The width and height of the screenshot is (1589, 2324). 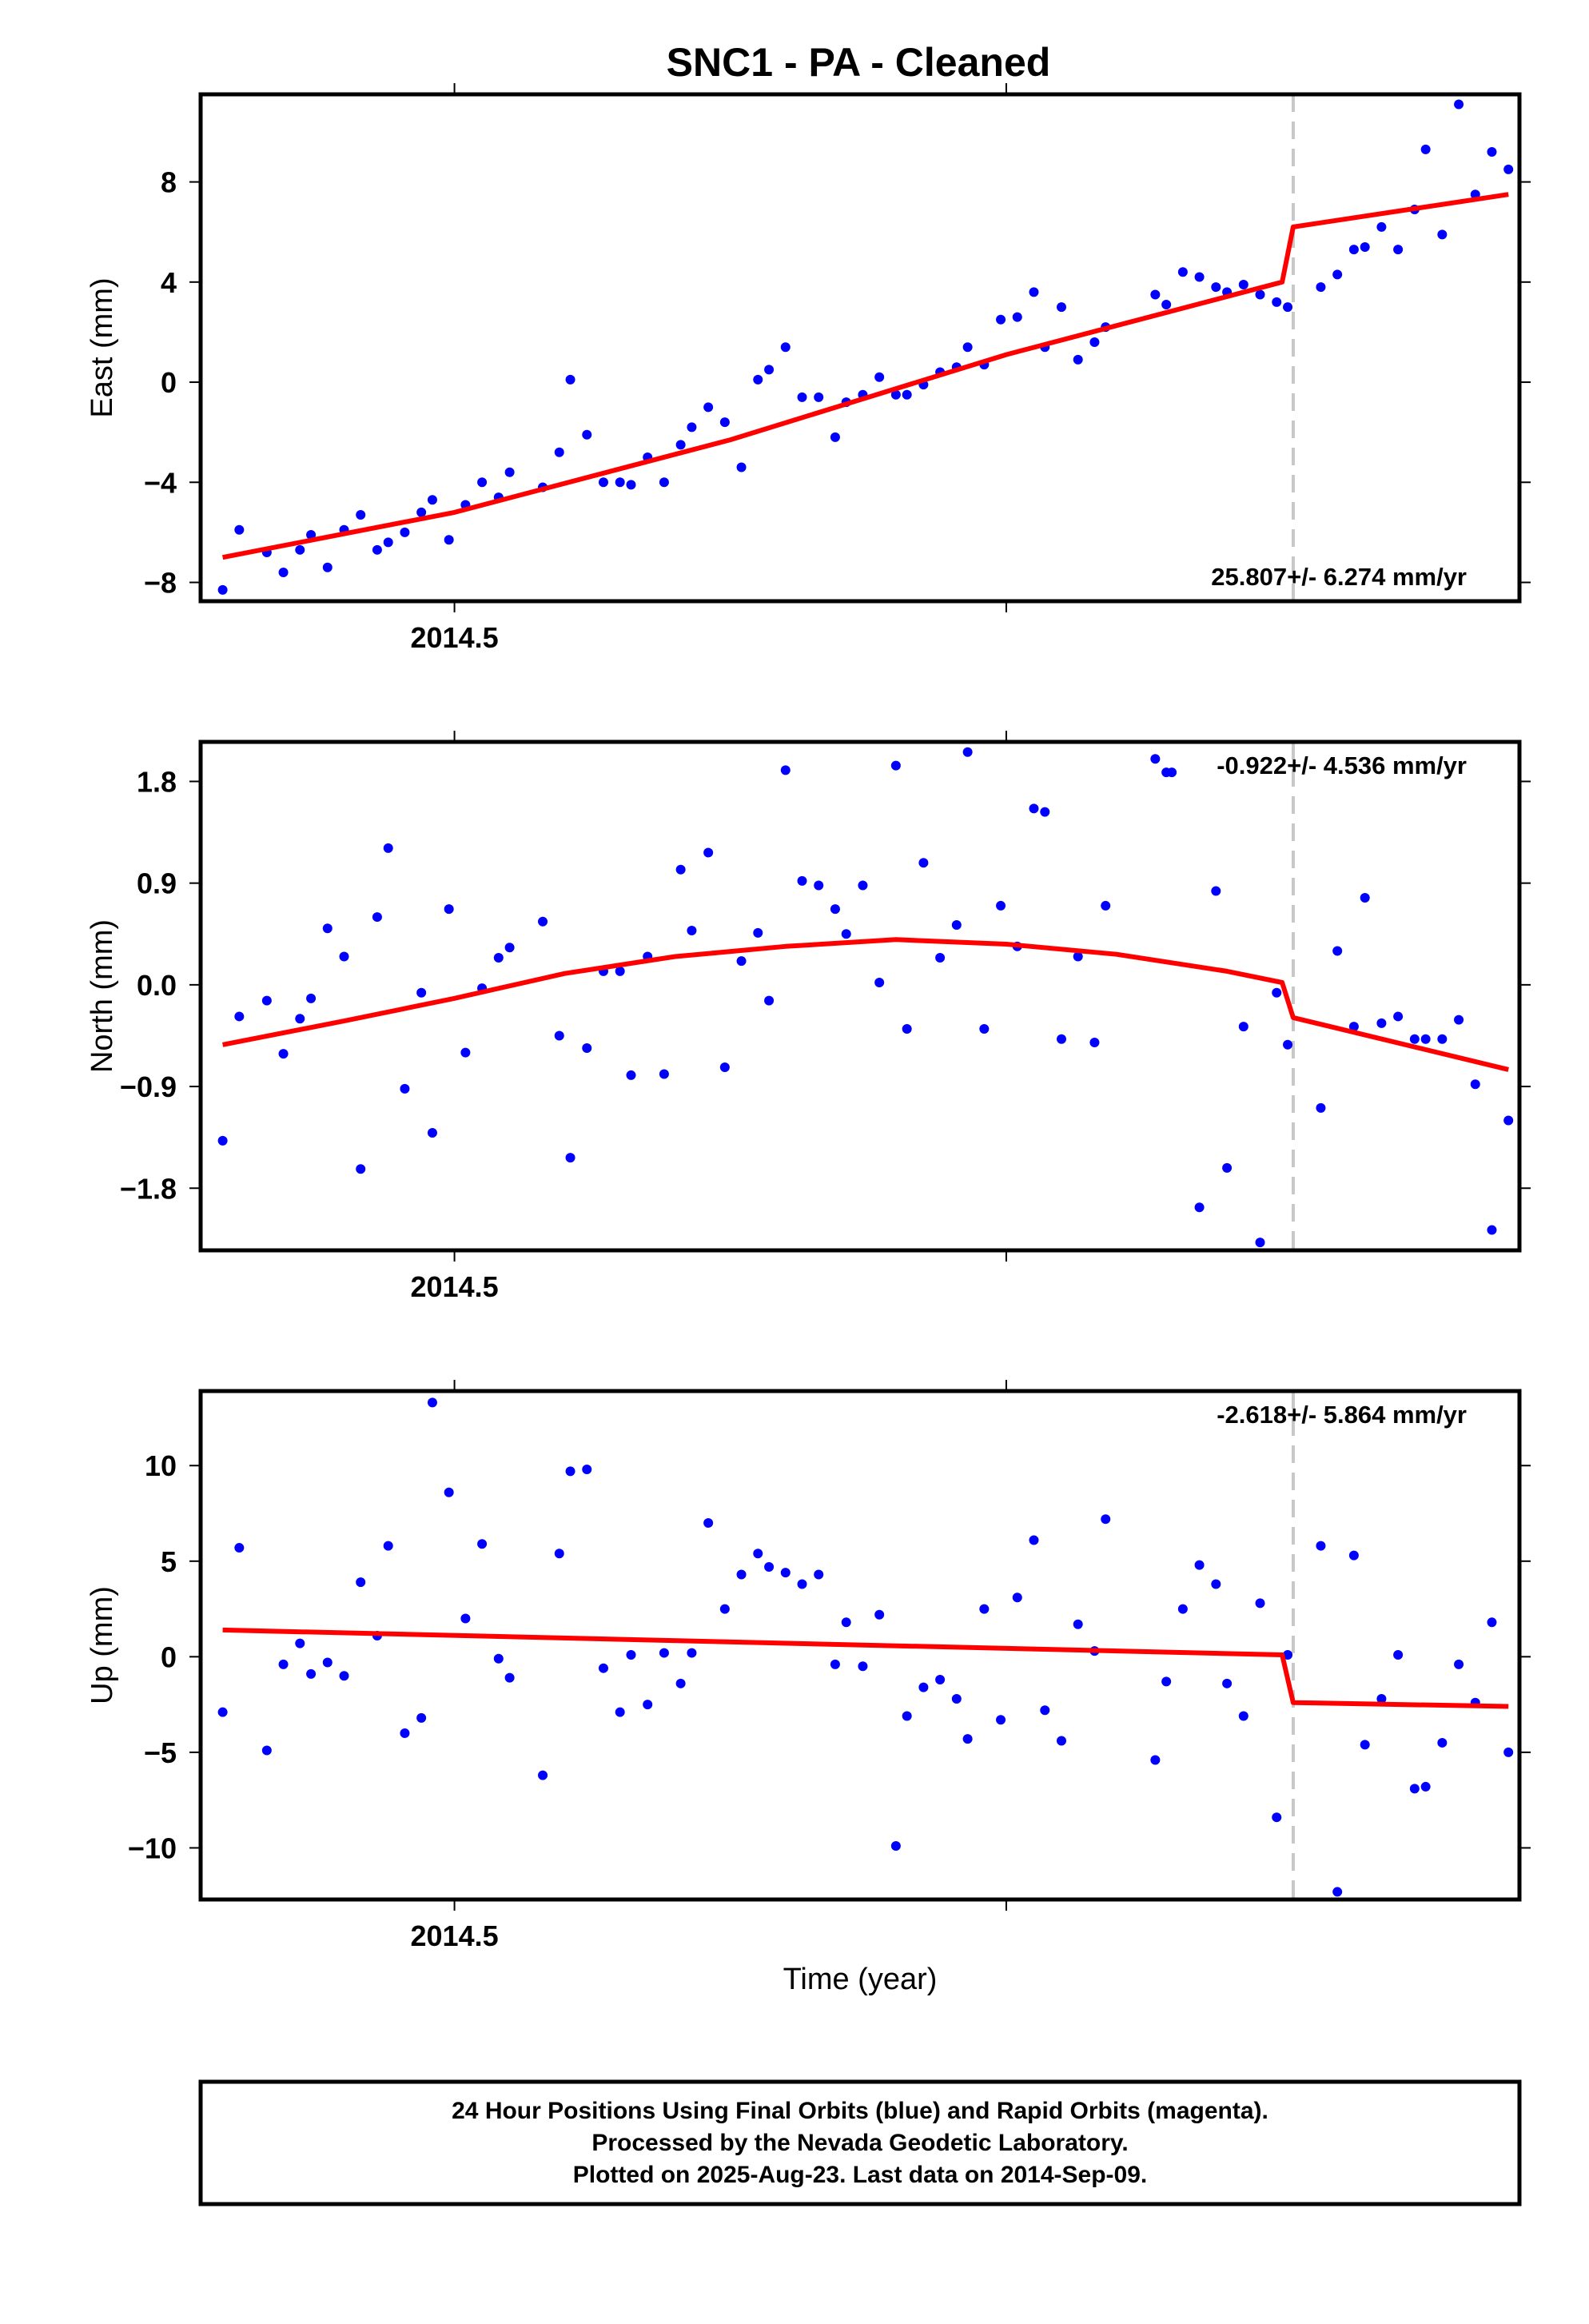 What do you see at coordinates (102, 996) in the screenshot?
I see `north-y-axis-label: North (mm)` at bounding box center [102, 996].